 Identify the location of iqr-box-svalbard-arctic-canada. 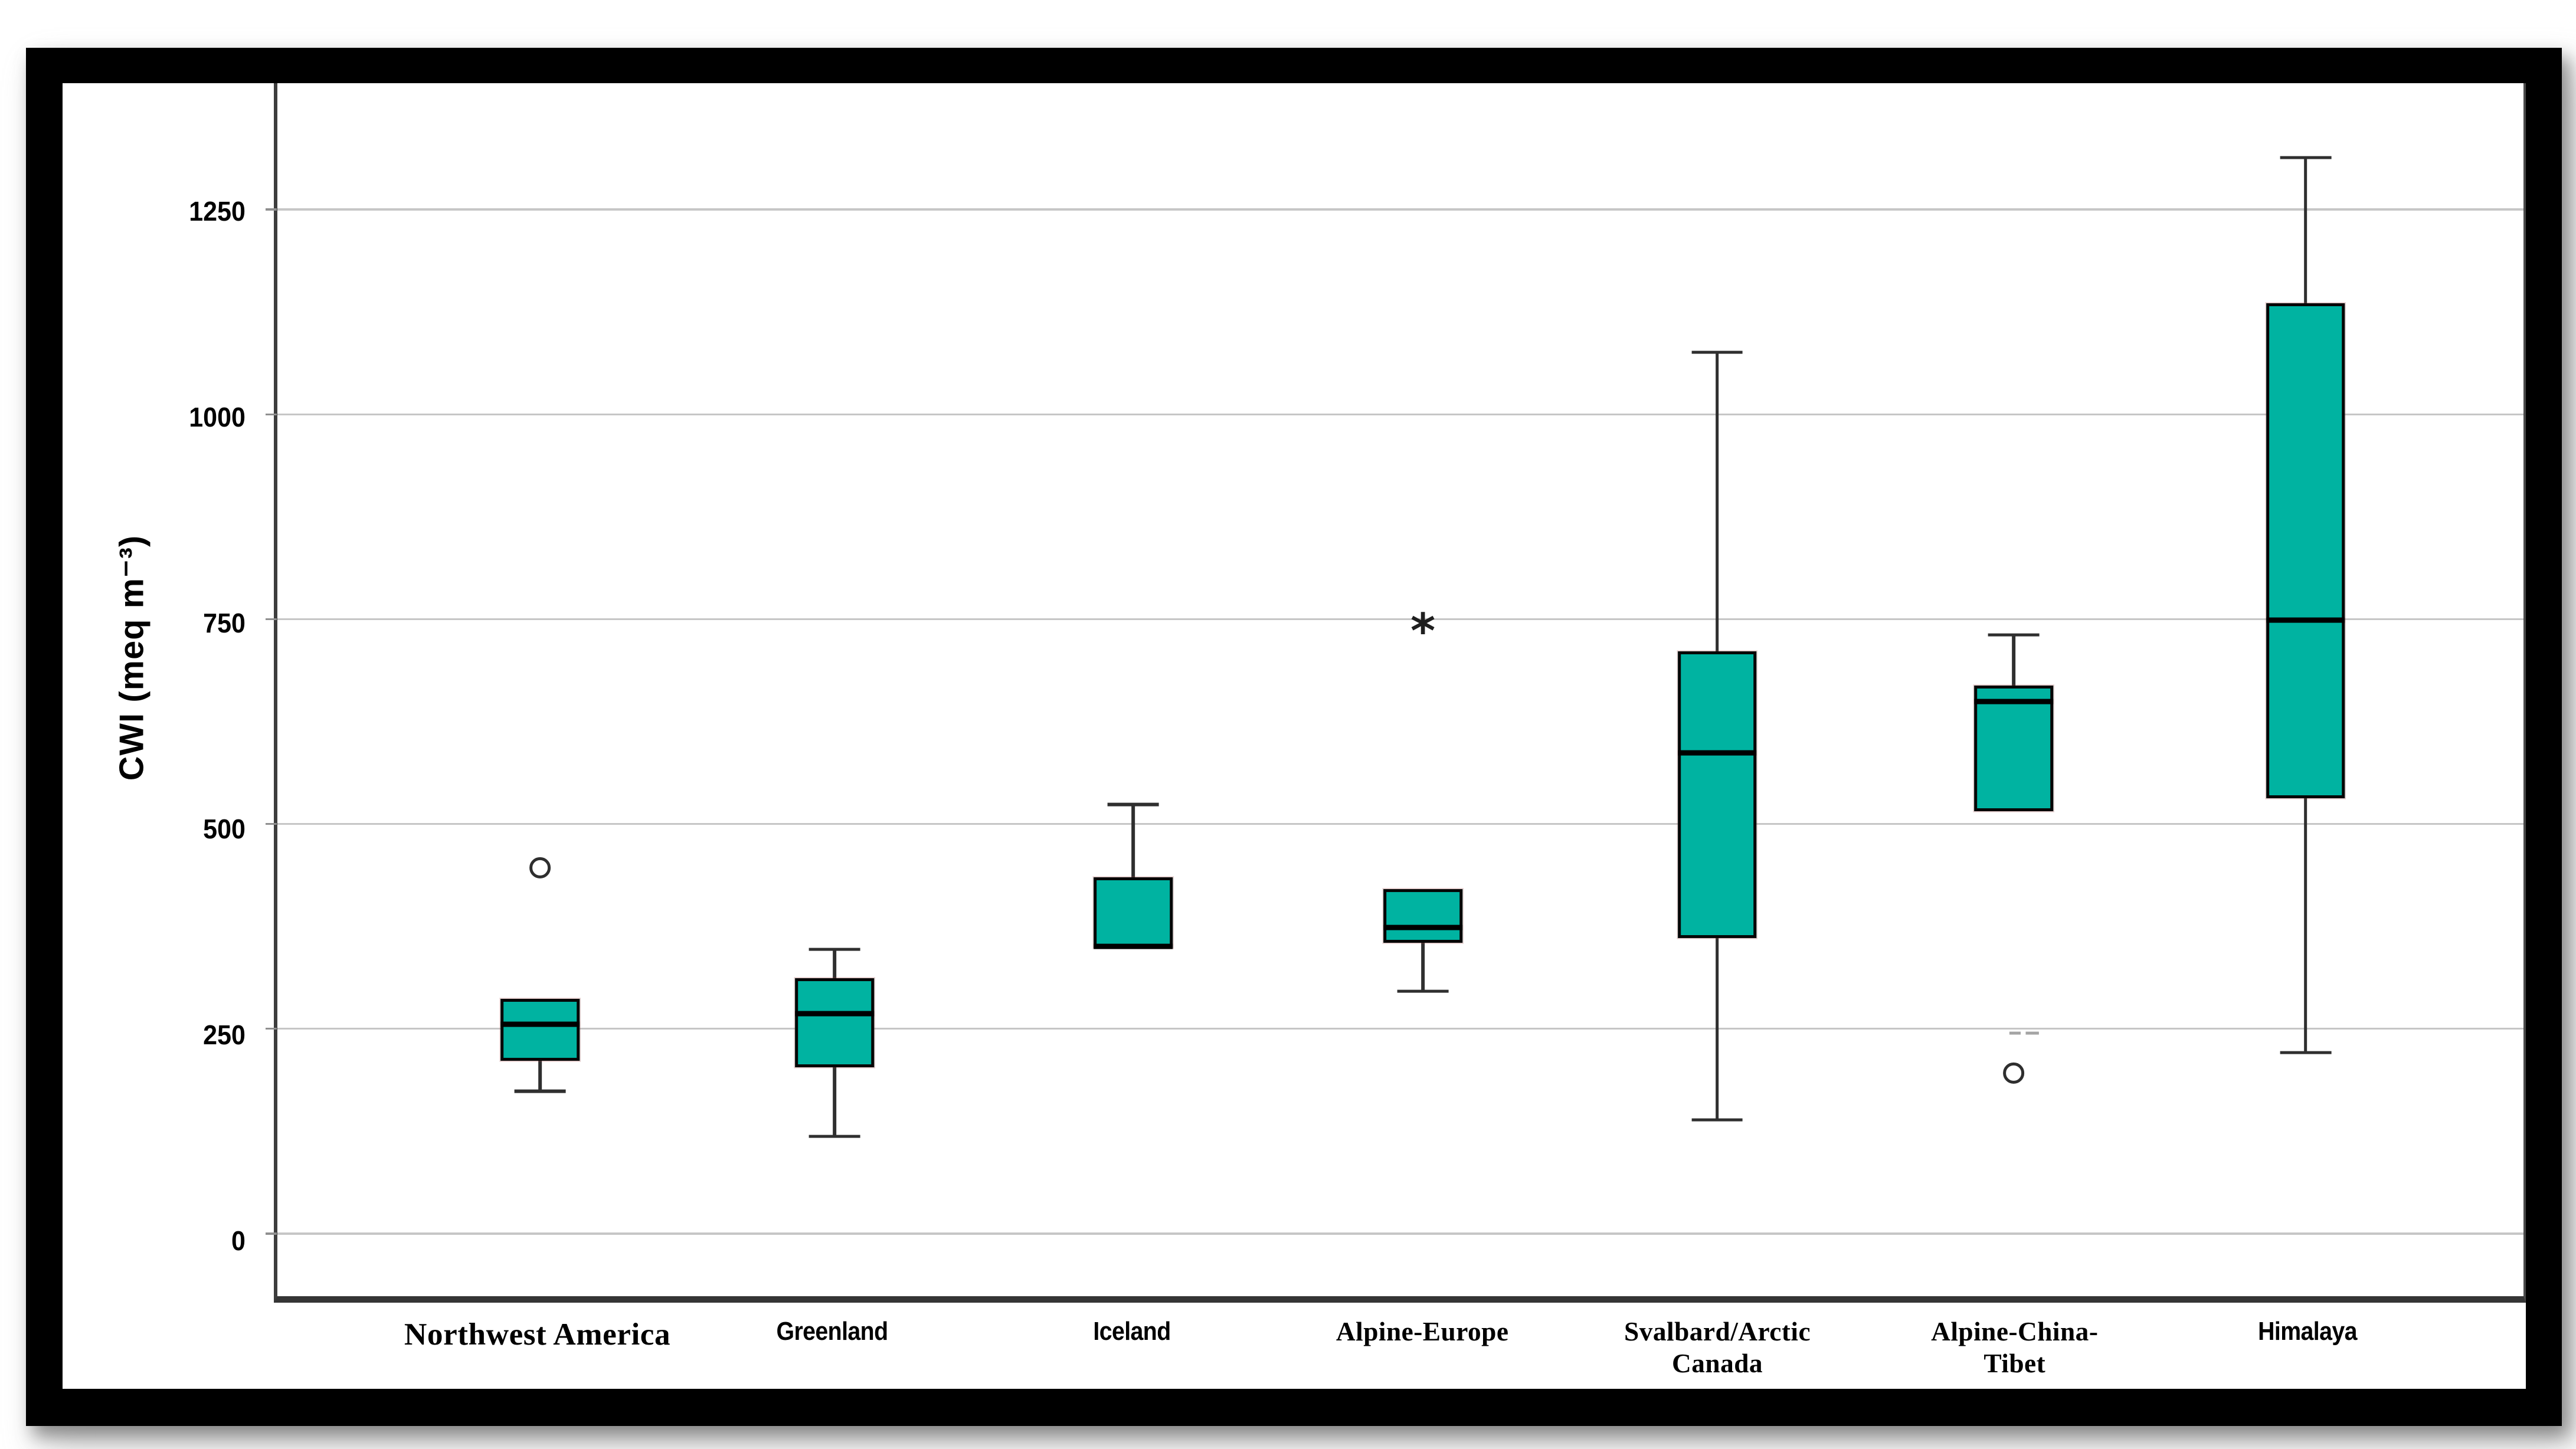
(1717, 794).